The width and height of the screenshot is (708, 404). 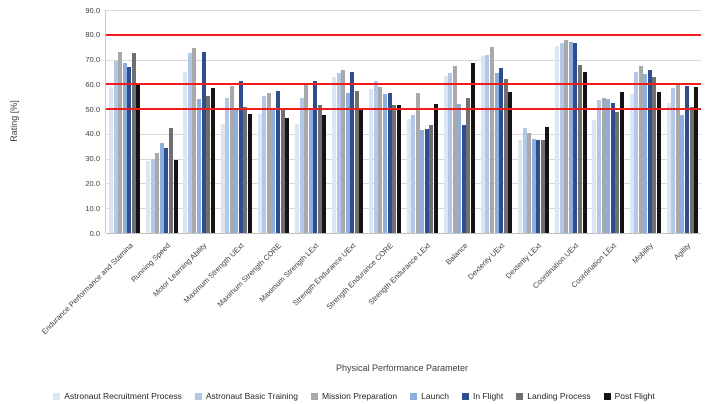 I want to click on y-tick-label: 60.0, so click(x=92, y=84).